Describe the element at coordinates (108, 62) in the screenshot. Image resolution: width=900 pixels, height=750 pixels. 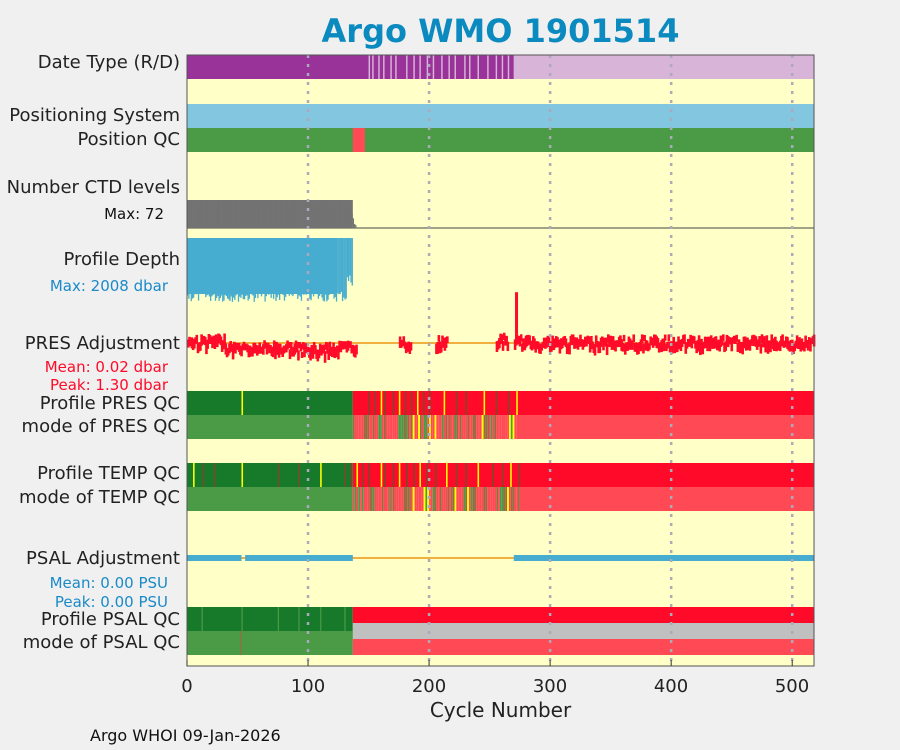
I see `label-date-type: Date Type (R/D)` at that location.